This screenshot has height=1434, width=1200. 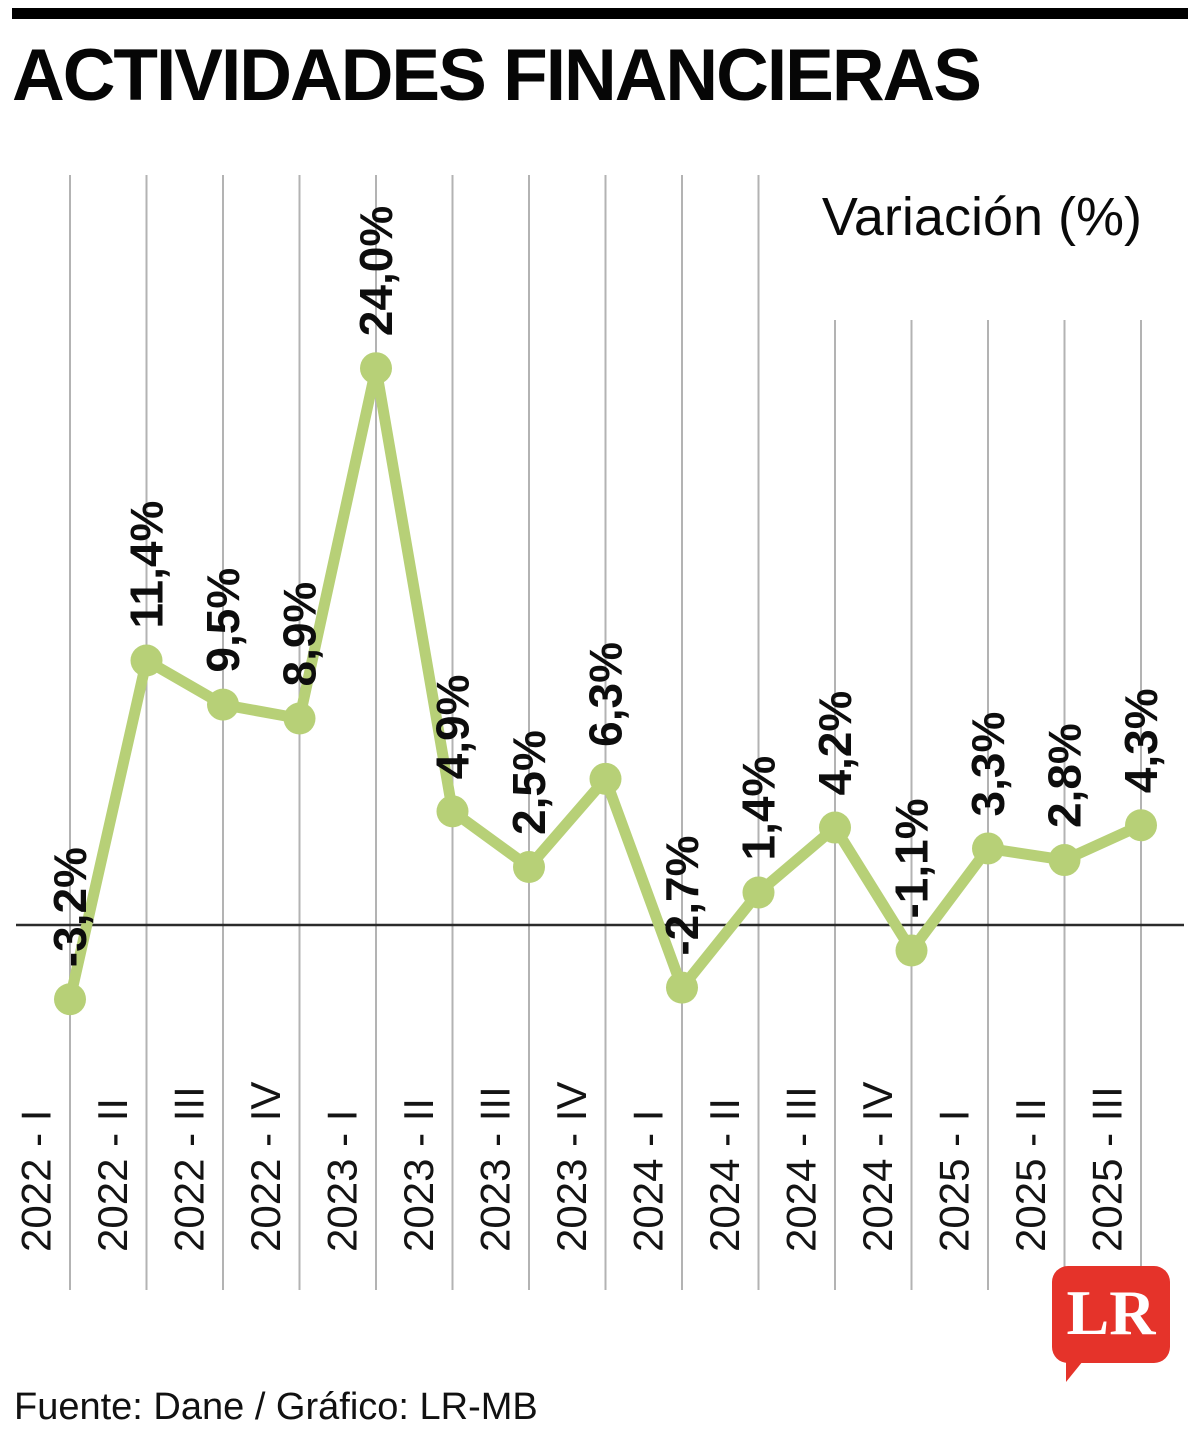 I want to click on unit-label: Variación (%), so click(x=981, y=217).